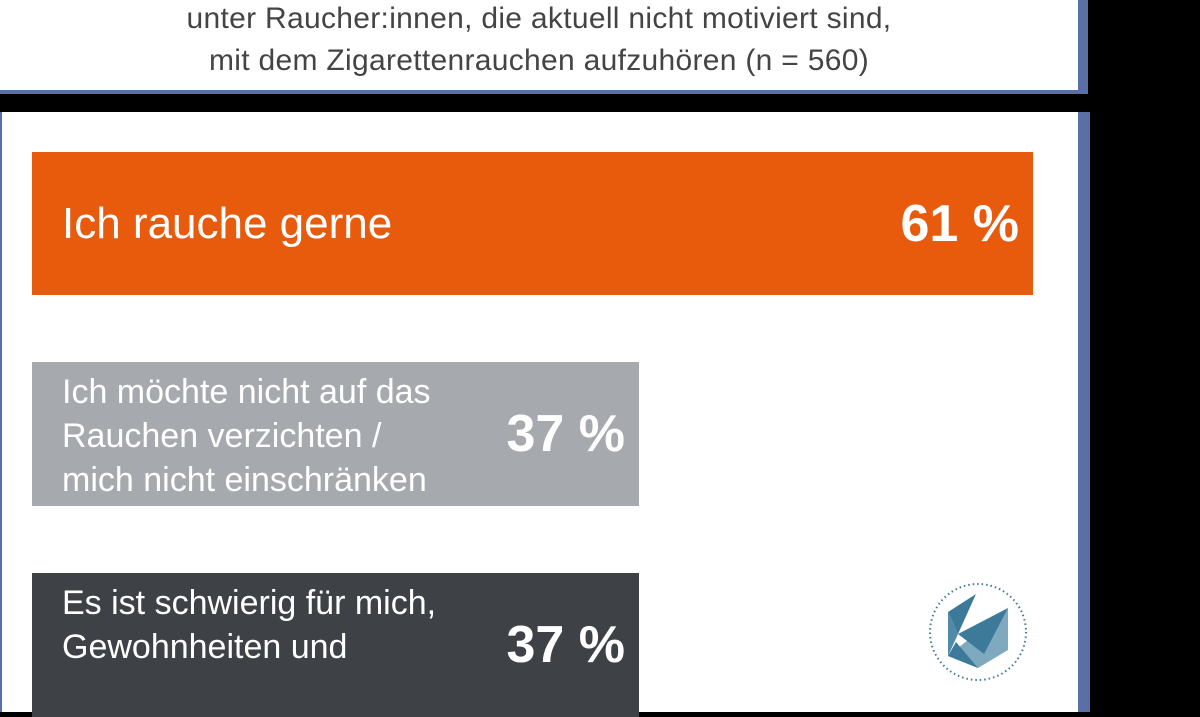  Describe the element at coordinates (205, 647) in the screenshot. I see `bar-label-line: Gewohnheiten und` at that location.